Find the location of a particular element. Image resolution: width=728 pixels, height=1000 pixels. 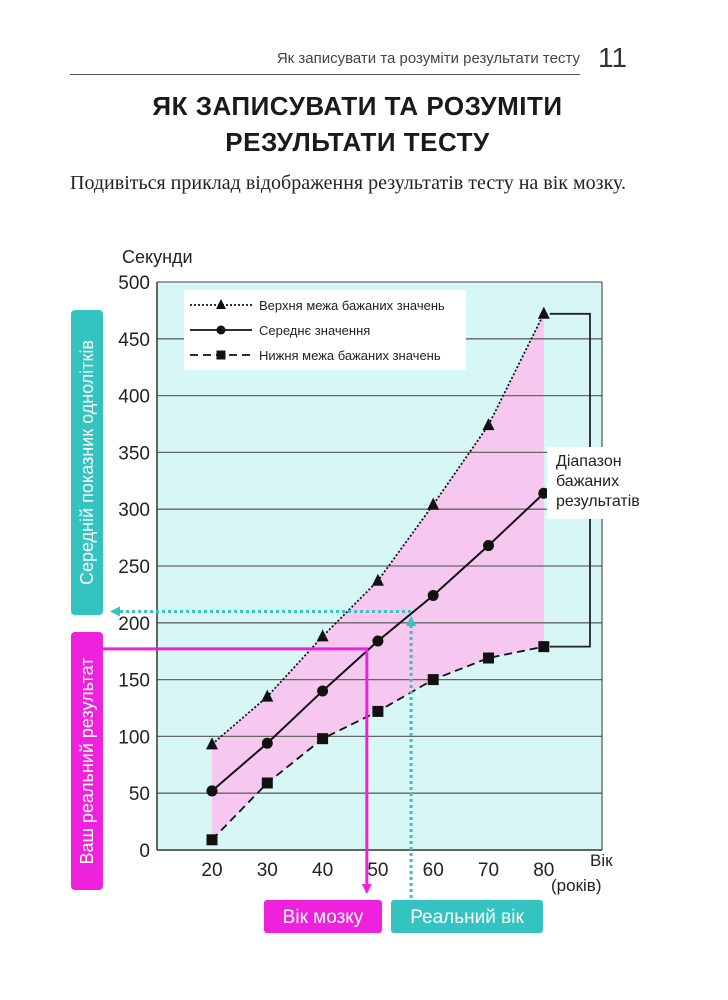

page-number: 11 is located at coordinates (613, 57).